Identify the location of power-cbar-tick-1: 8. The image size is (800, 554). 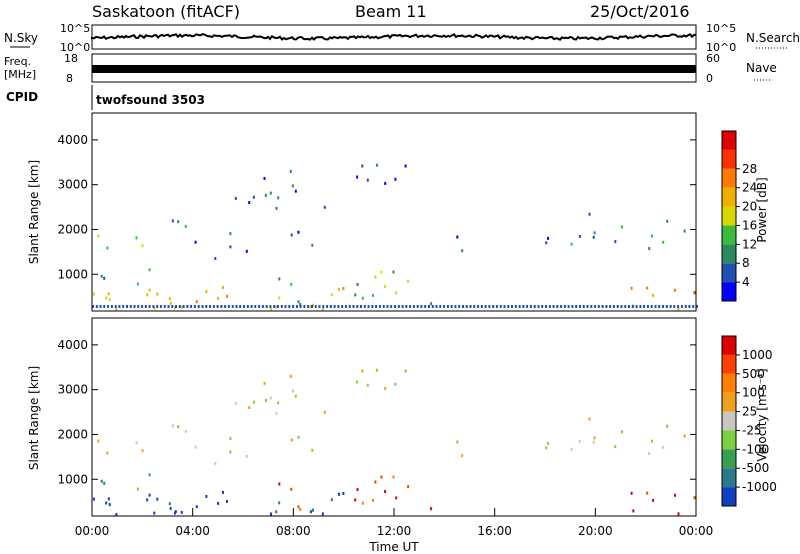
(746, 263).